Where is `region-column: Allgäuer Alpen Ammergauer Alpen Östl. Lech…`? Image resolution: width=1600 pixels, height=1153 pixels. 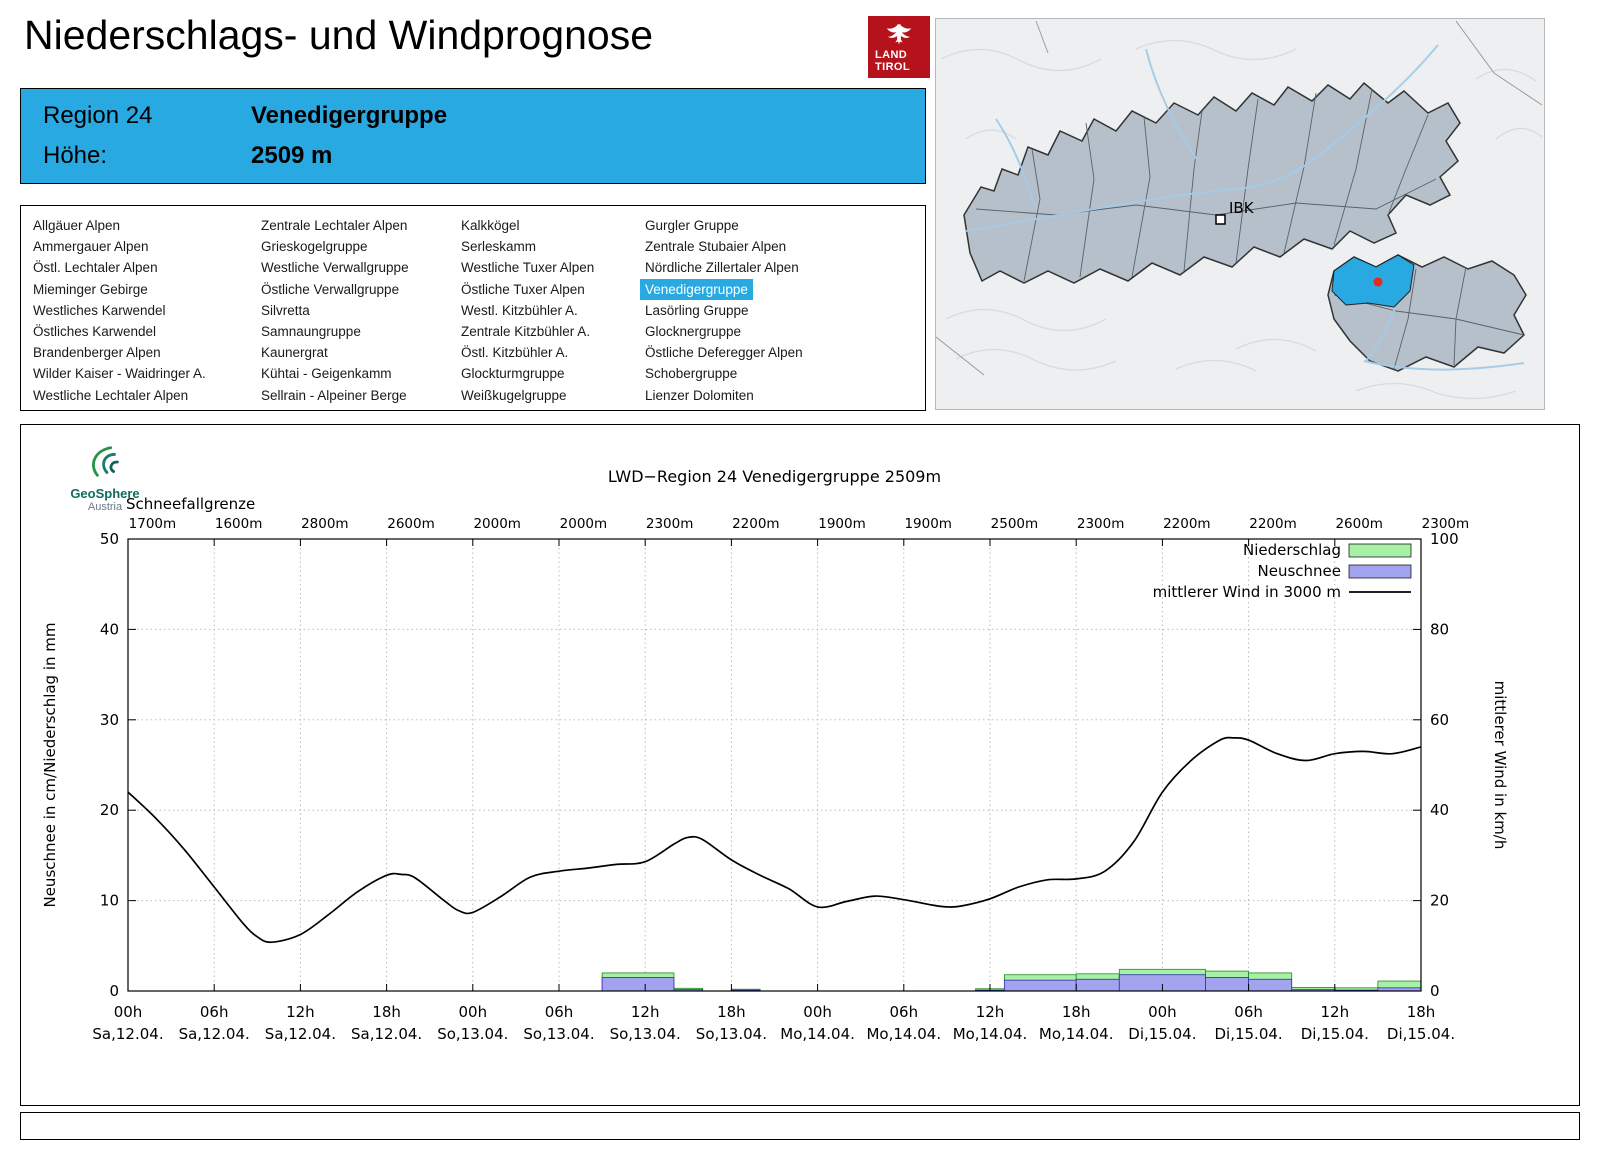
region-column: Allgäuer Alpen Ammergauer Alpen Östl. Lech… is located at coordinates (147, 312).